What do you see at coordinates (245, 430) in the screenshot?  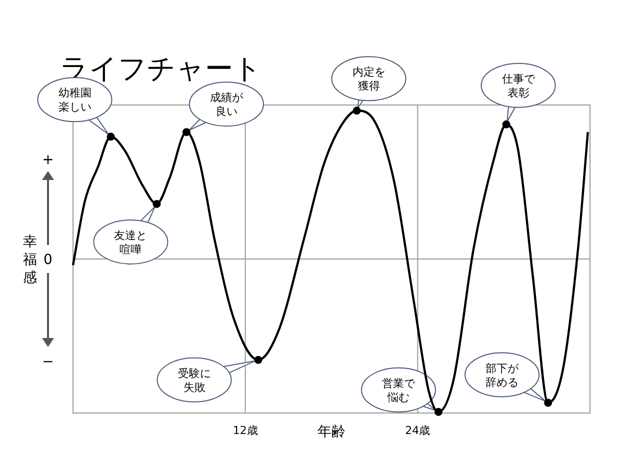 I see `x-tick-label: 12歳` at bounding box center [245, 430].